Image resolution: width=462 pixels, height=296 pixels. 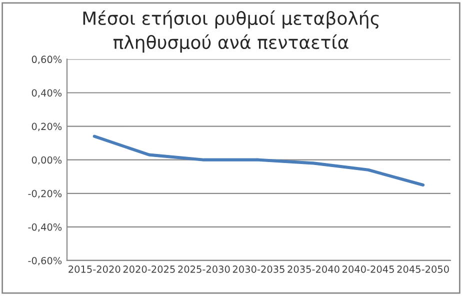 I want to click on chart-title: Μέσοι ετήσιοι ρυθμοί μεταβολής πληθυσμού ανά πενταετία, so click(x=231, y=31).